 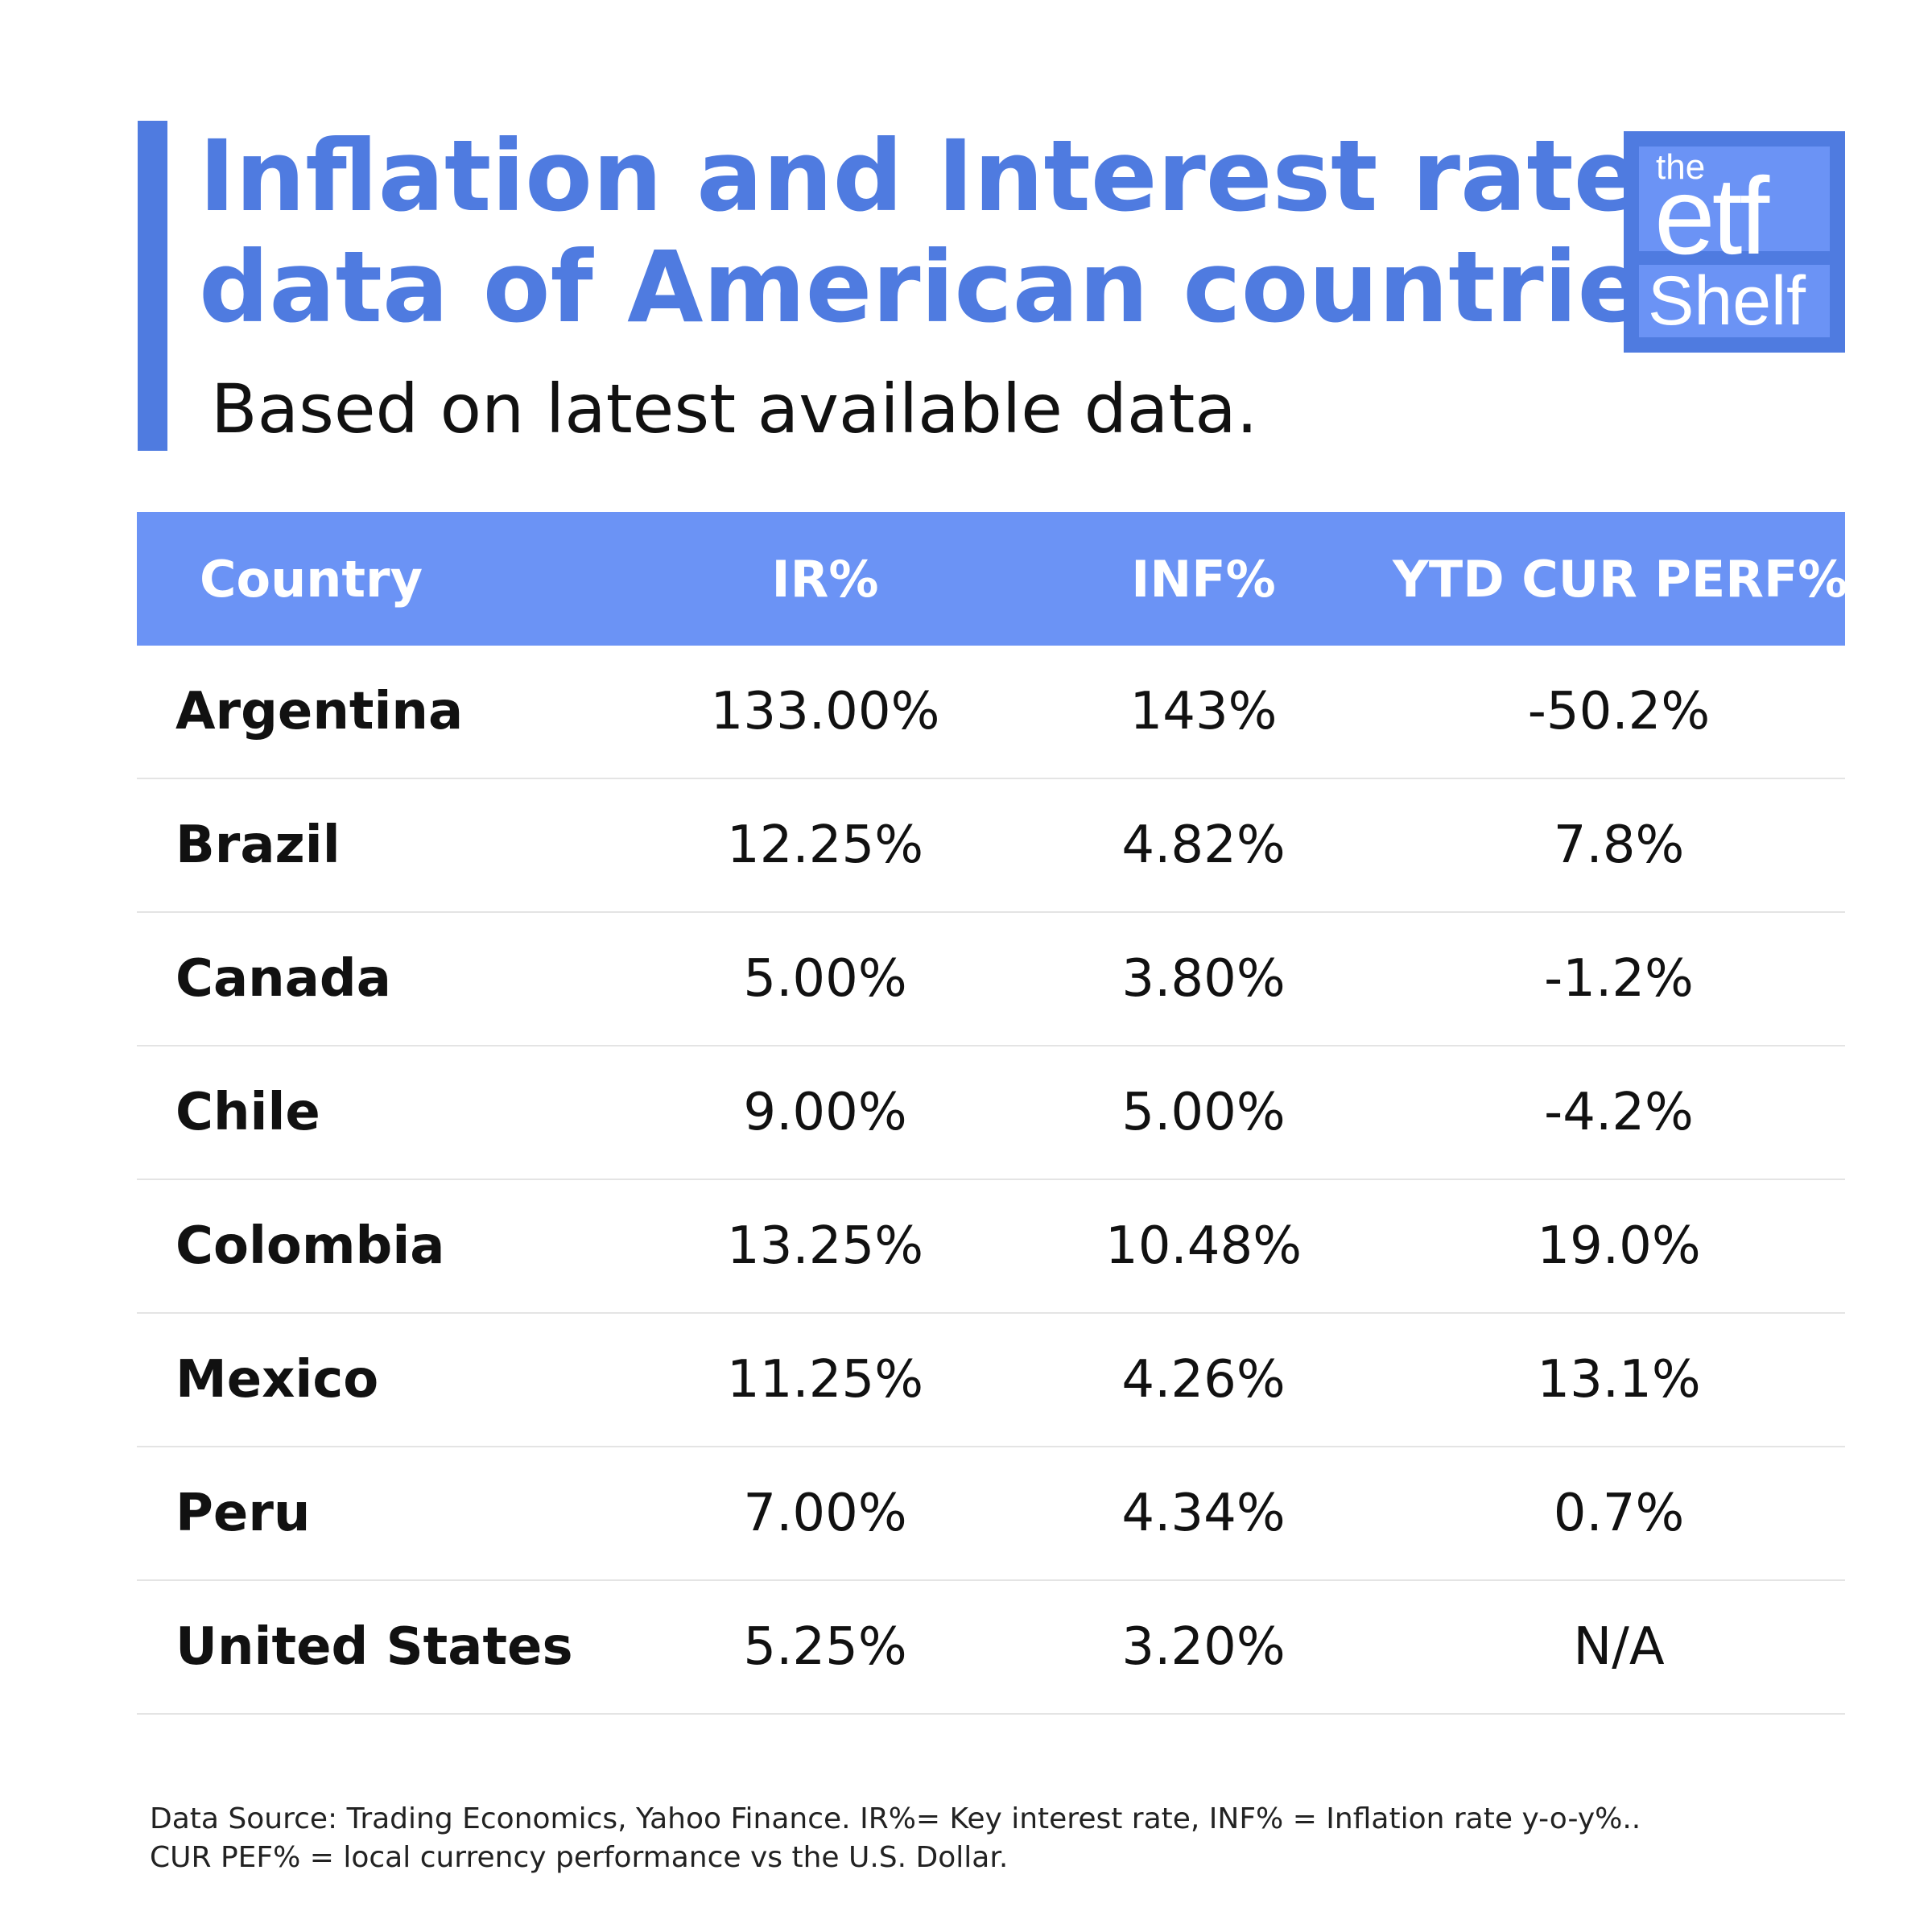 I want to click on title-accent-bar, so click(x=152, y=286).